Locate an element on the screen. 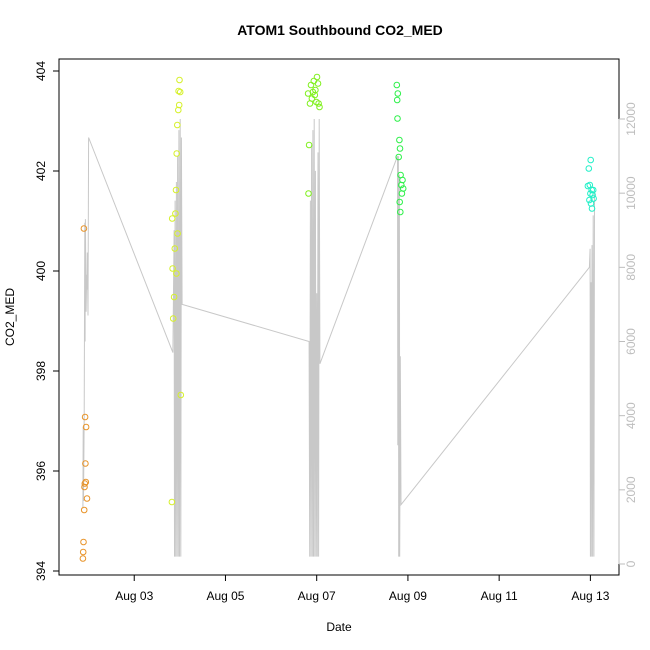 This screenshot has width=650, height=650. x-tick-label: Aug 03 is located at coordinates (134, 596).